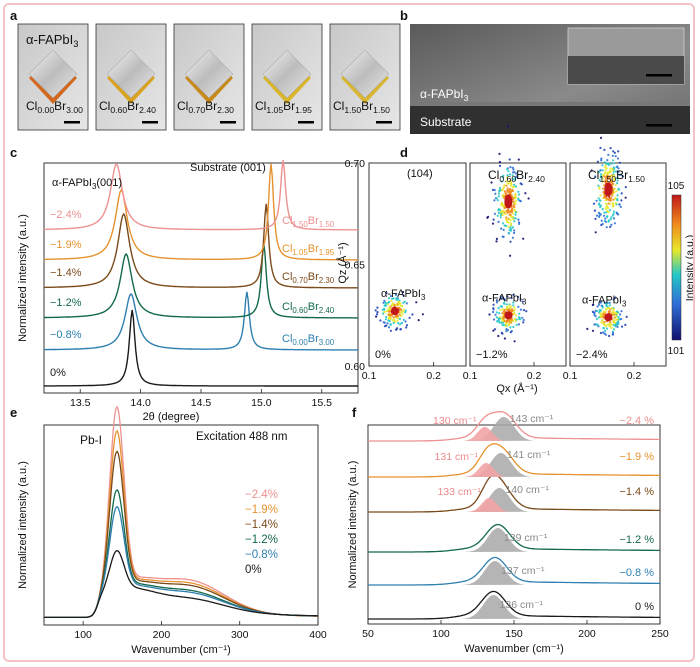 The width and height of the screenshot is (700, 667). What do you see at coordinates (636, 421) in the screenshot?
I see `strain-label: −2.4 %` at bounding box center [636, 421].